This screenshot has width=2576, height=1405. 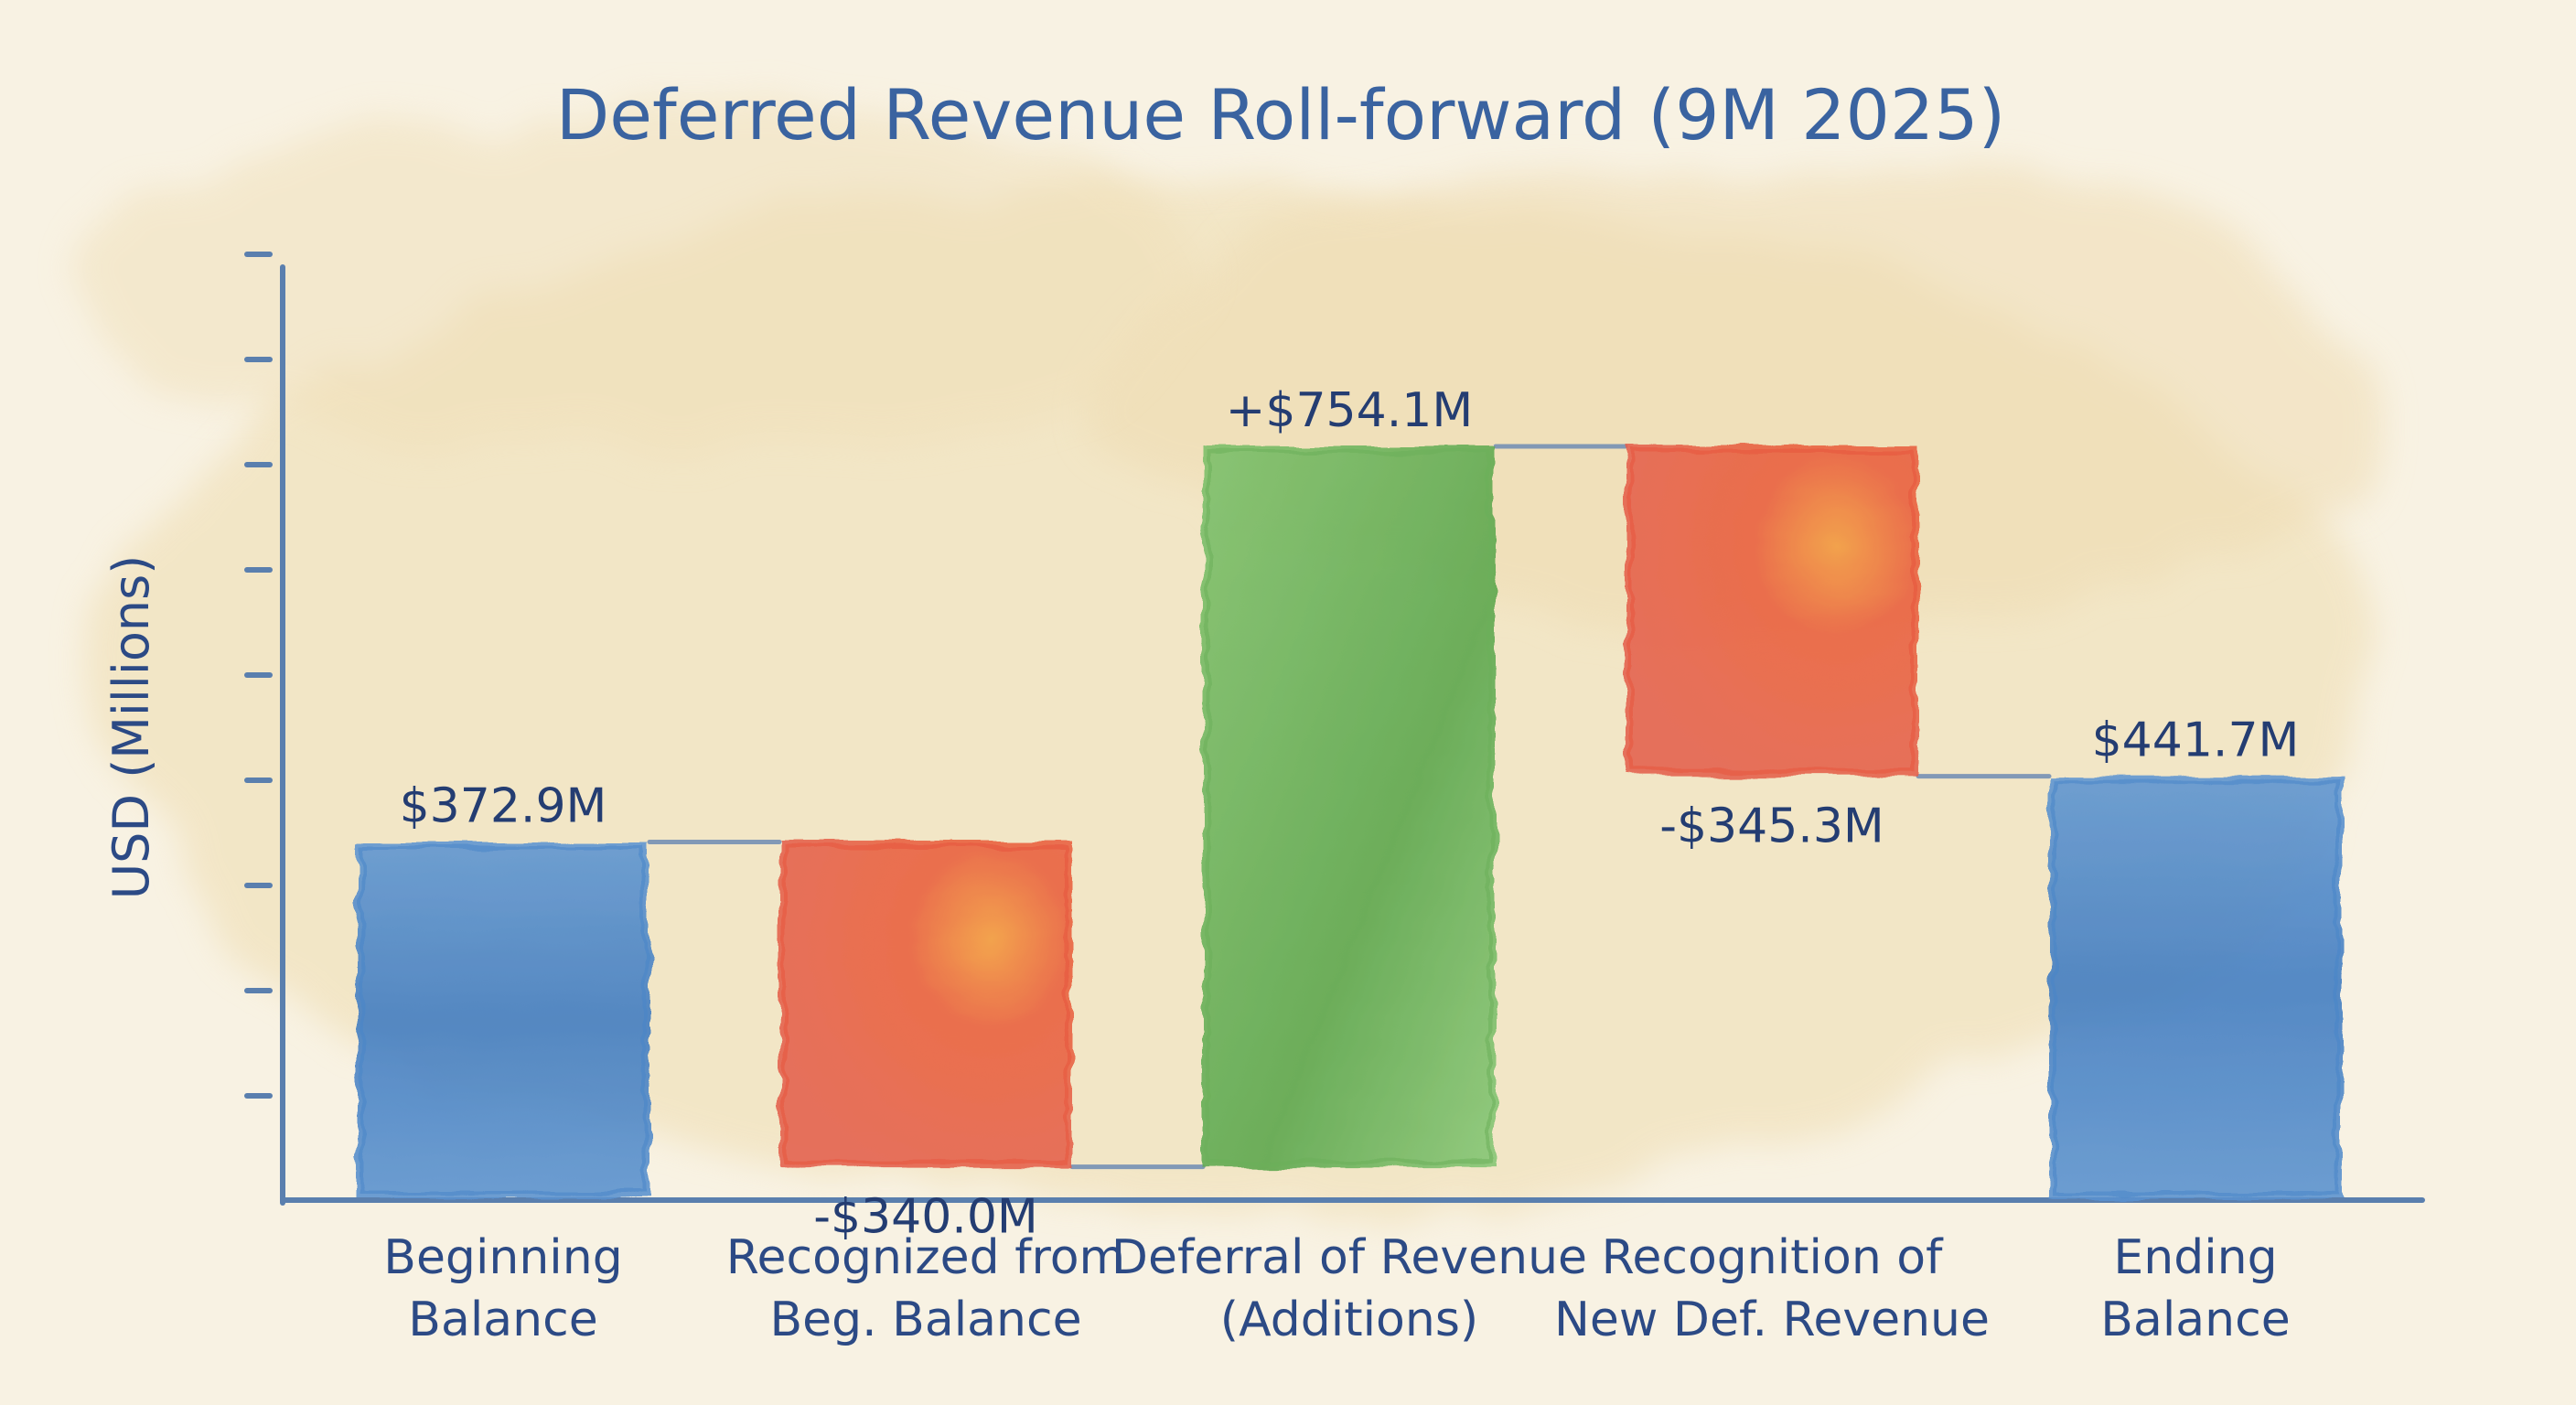 I want to click on bar-recognition-of-new-def-revenue-edge, so click(x=1772, y=611).